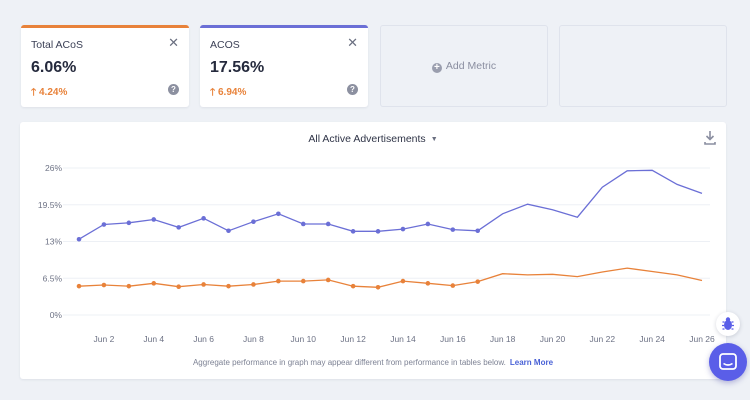 The height and width of the screenshot is (400, 750). Describe the element at coordinates (56, 315) in the screenshot. I see `y-tick-label: 0%` at that location.